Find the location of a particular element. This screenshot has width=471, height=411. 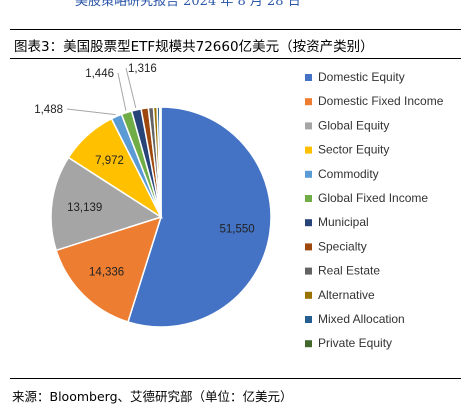

title-rule is located at coordinates (235, 58).